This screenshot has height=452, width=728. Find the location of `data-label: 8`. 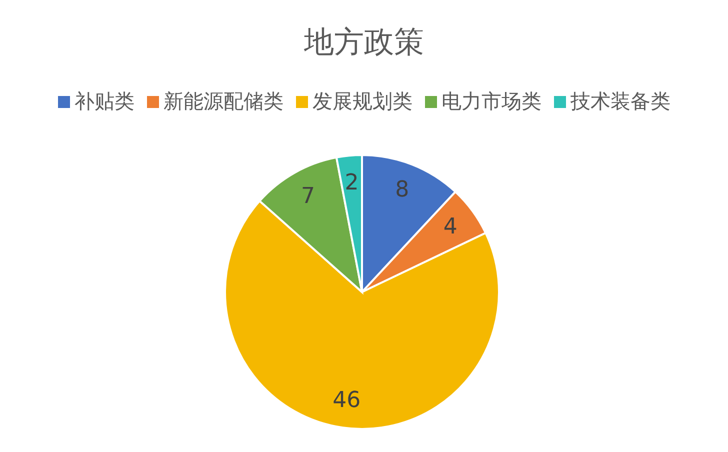

data-label: 8 is located at coordinates (402, 190).